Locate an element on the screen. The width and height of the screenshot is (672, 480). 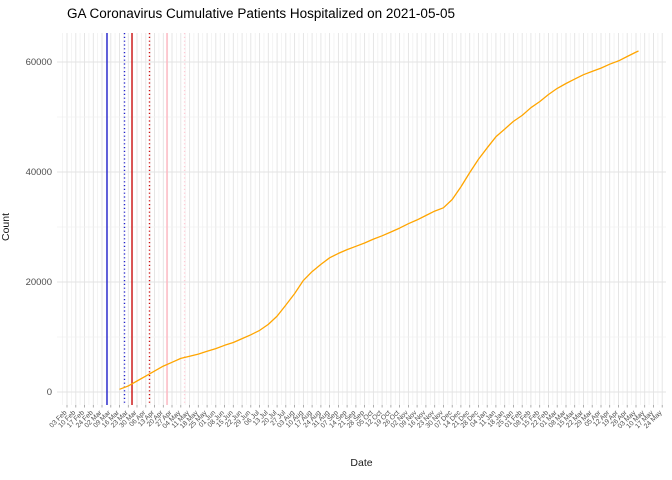
svg-text: 20000 is located at coordinates (39, 282).